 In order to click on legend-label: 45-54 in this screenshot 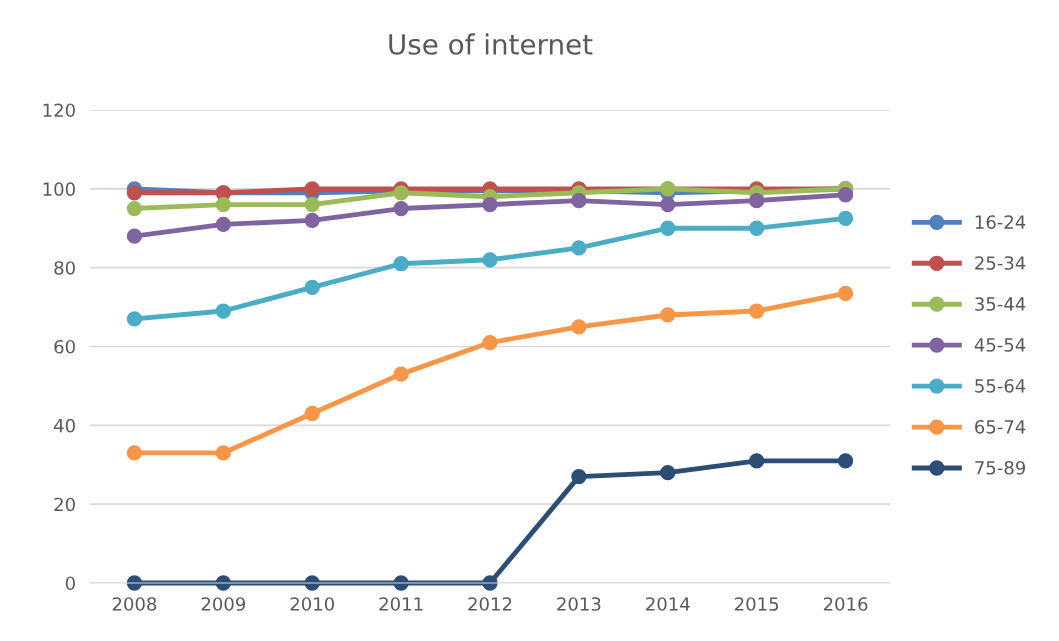, I will do `click(1000, 345)`.